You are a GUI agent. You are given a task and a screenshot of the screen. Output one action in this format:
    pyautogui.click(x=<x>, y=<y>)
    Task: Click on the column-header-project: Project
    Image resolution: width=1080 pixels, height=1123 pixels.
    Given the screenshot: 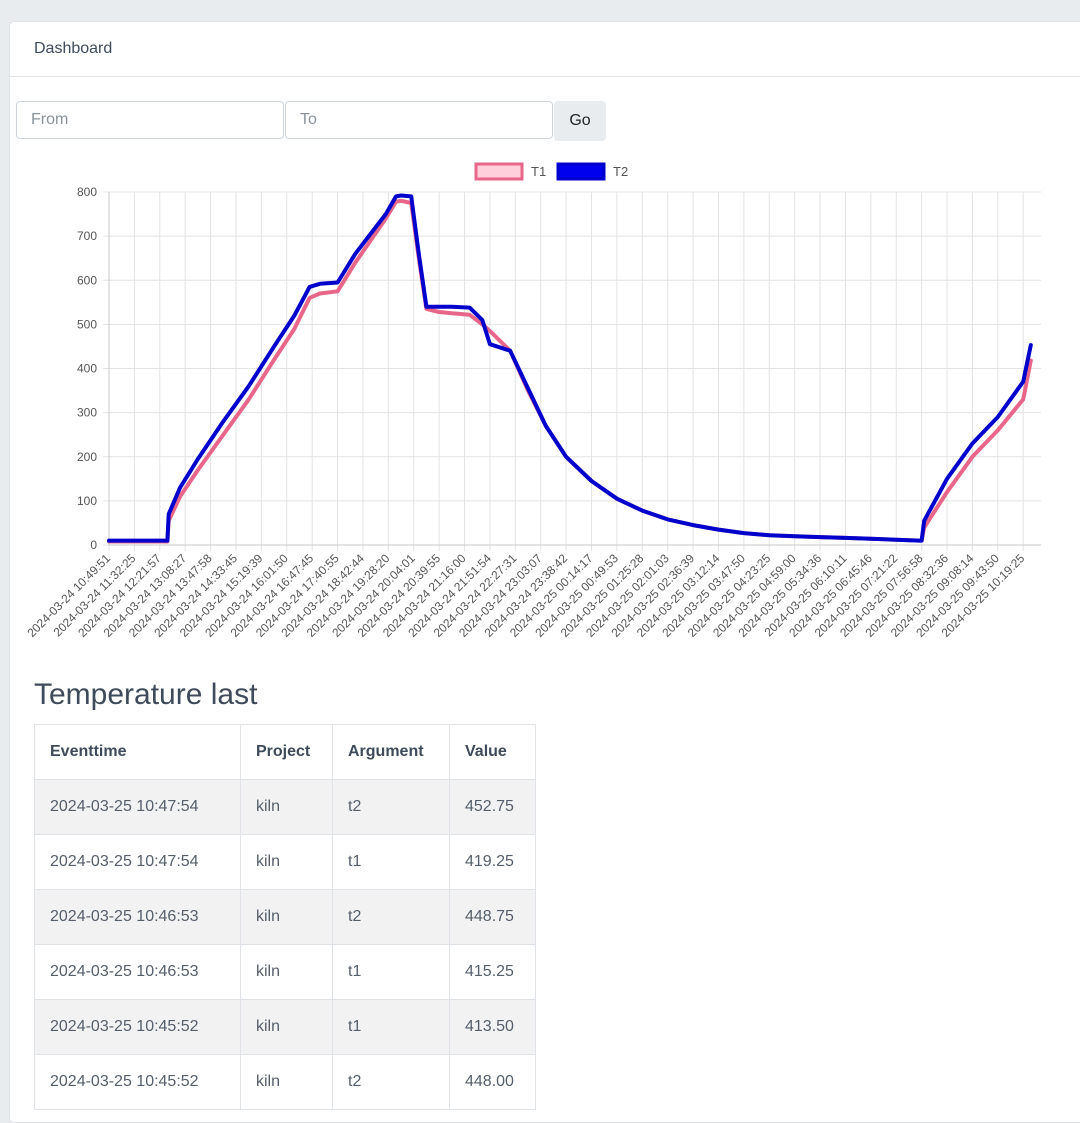 What is the action you would take?
    pyautogui.click(x=286, y=752)
    